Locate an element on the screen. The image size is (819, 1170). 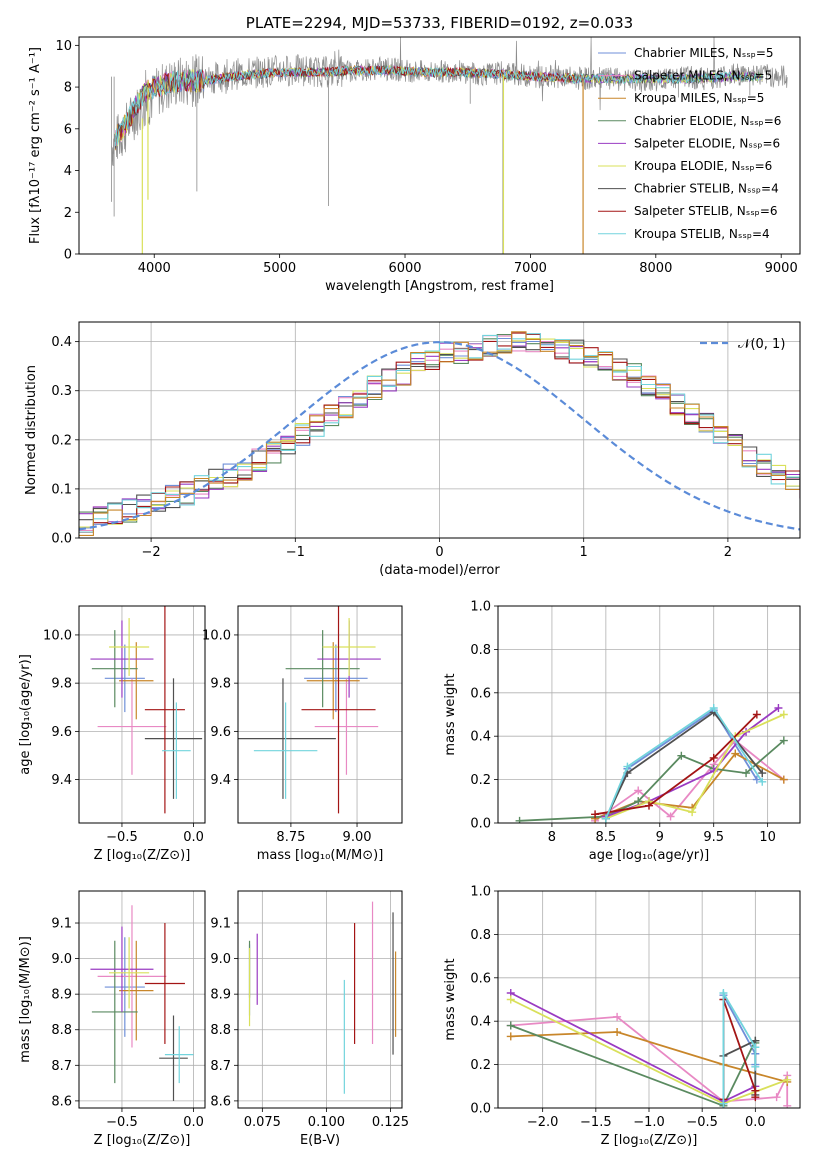
legend-label: Chabrier MILES, Nₛₛₚ=5 is located at coordinates (704, 53).